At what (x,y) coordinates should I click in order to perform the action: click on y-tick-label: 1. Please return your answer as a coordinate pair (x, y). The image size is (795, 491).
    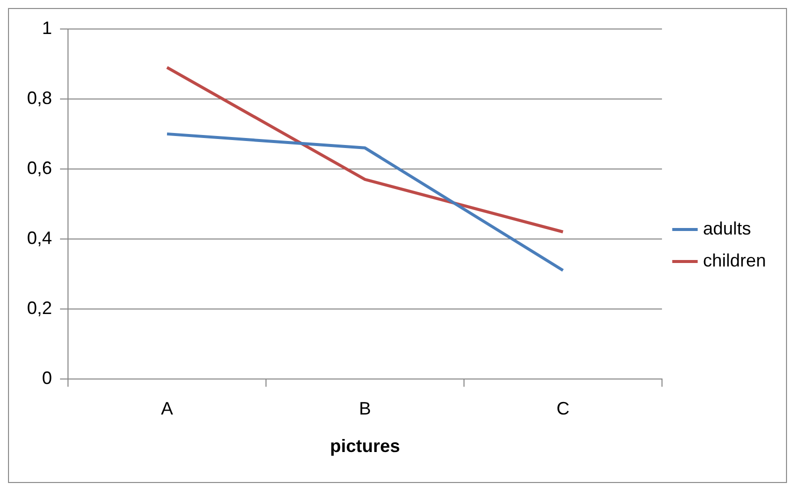
    Looking at the image, I should click on (47, 28).